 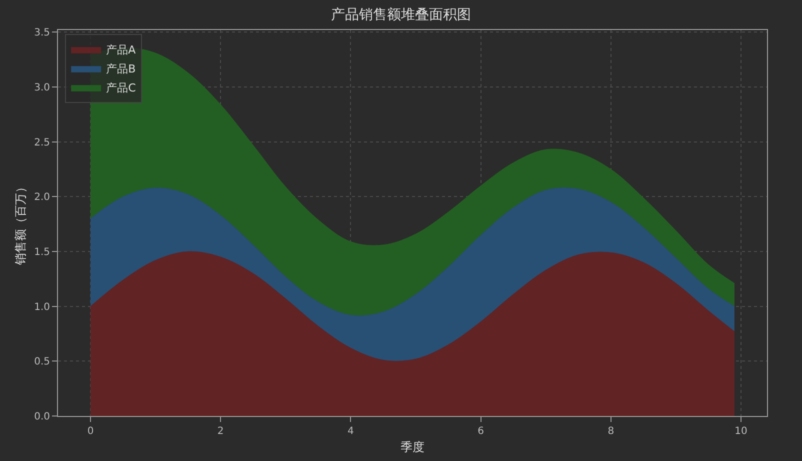 I want to click on x-tick-label: 0, so click(x=90, y=431).